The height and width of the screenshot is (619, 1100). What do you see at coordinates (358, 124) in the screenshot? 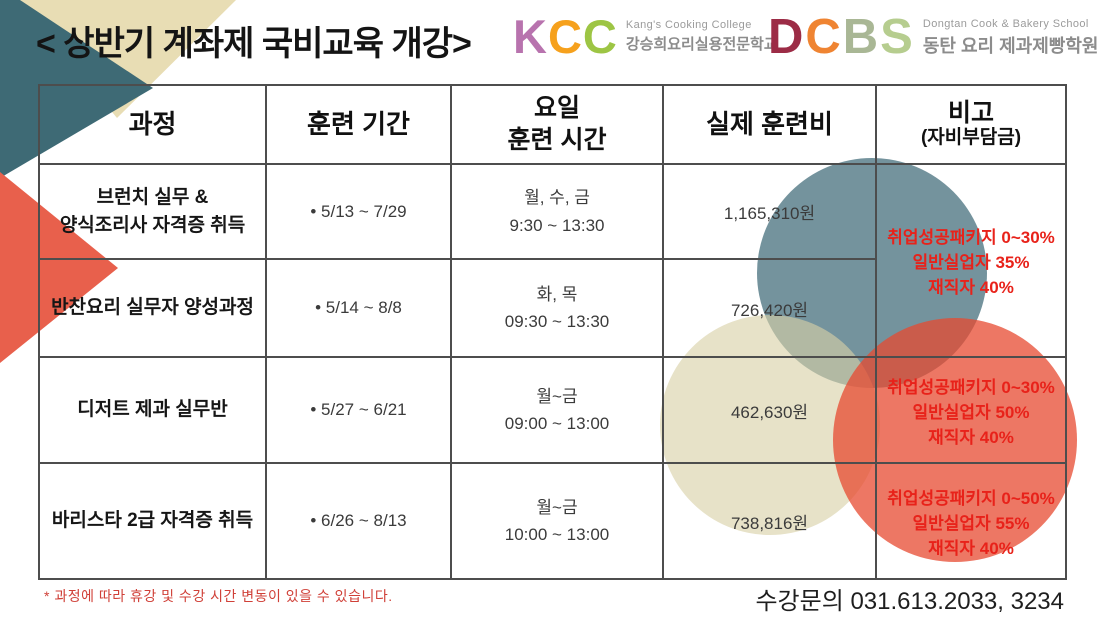
I see `header-period: 훈련 기간` at bounding box center [358, 124].